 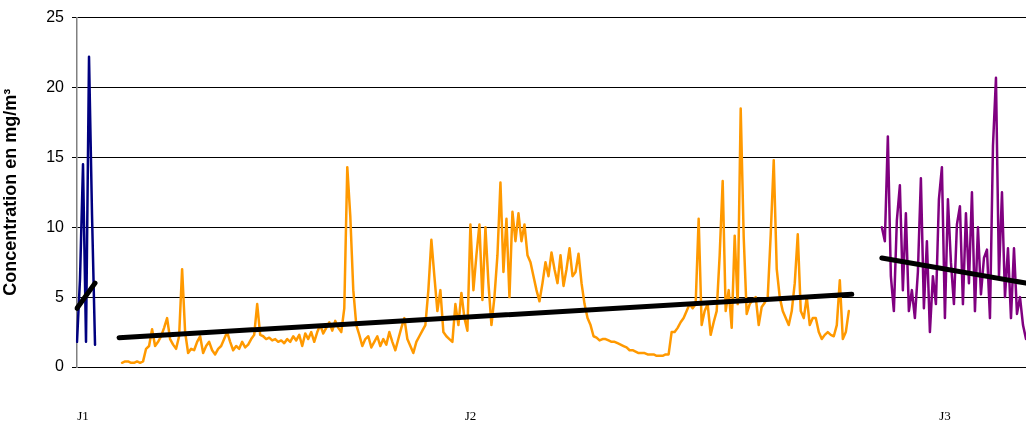 What do you see at coordinates (55, 86) in the screenshot?
I see `y-tick-label: 20` at bounding box center [55, 86].